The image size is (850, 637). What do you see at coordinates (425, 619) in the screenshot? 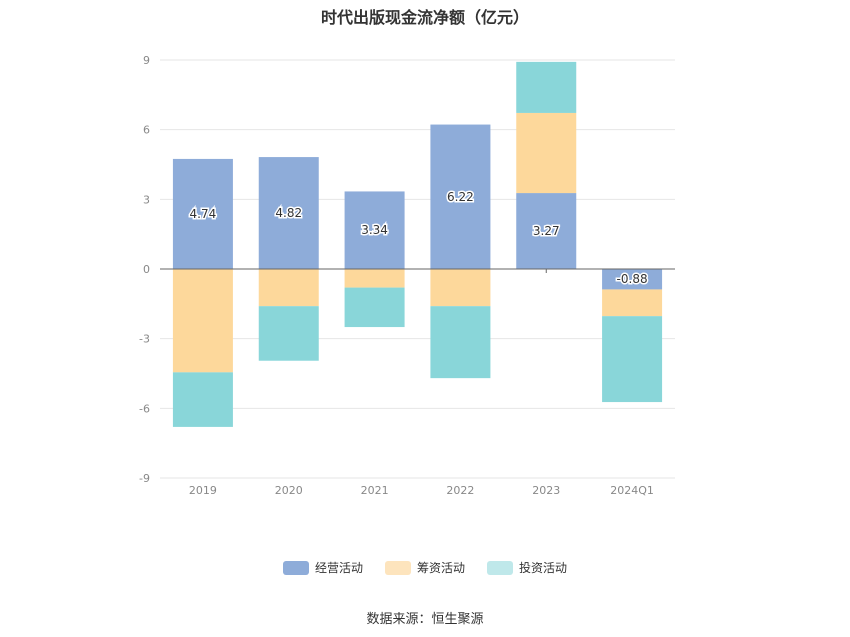
I see `data-source-note: 数据来源：恒生聚源` at bounding box center [425, 619].